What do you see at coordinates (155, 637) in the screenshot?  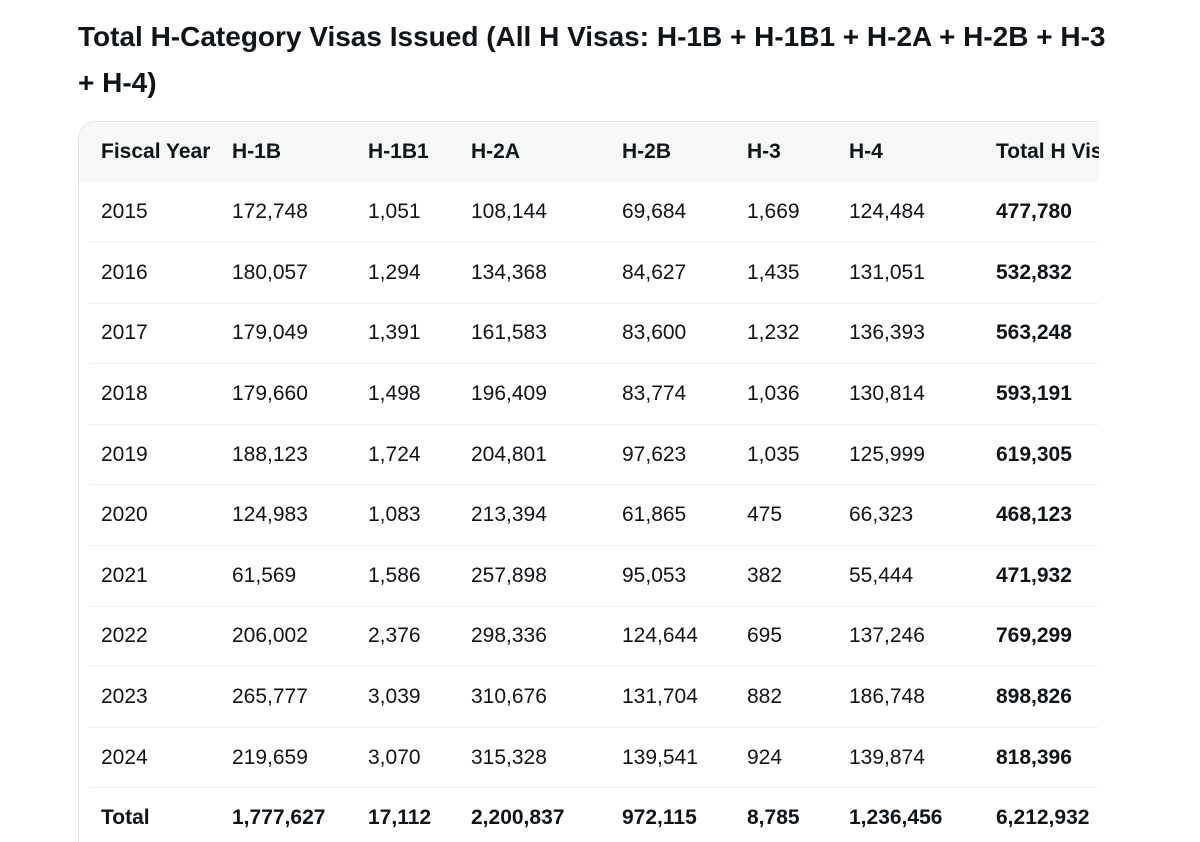 I see `cell-year: 2022` at bounding box center [155, 637].